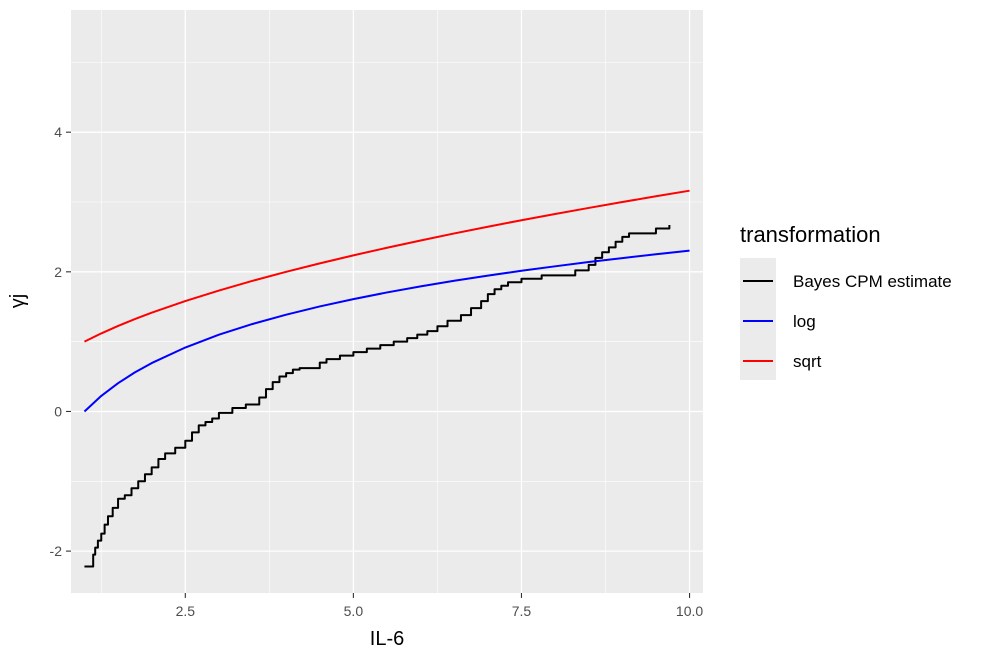 This screenshot has width=987, height=657. I want to click on legend-label-log: log, so click(804, 321).